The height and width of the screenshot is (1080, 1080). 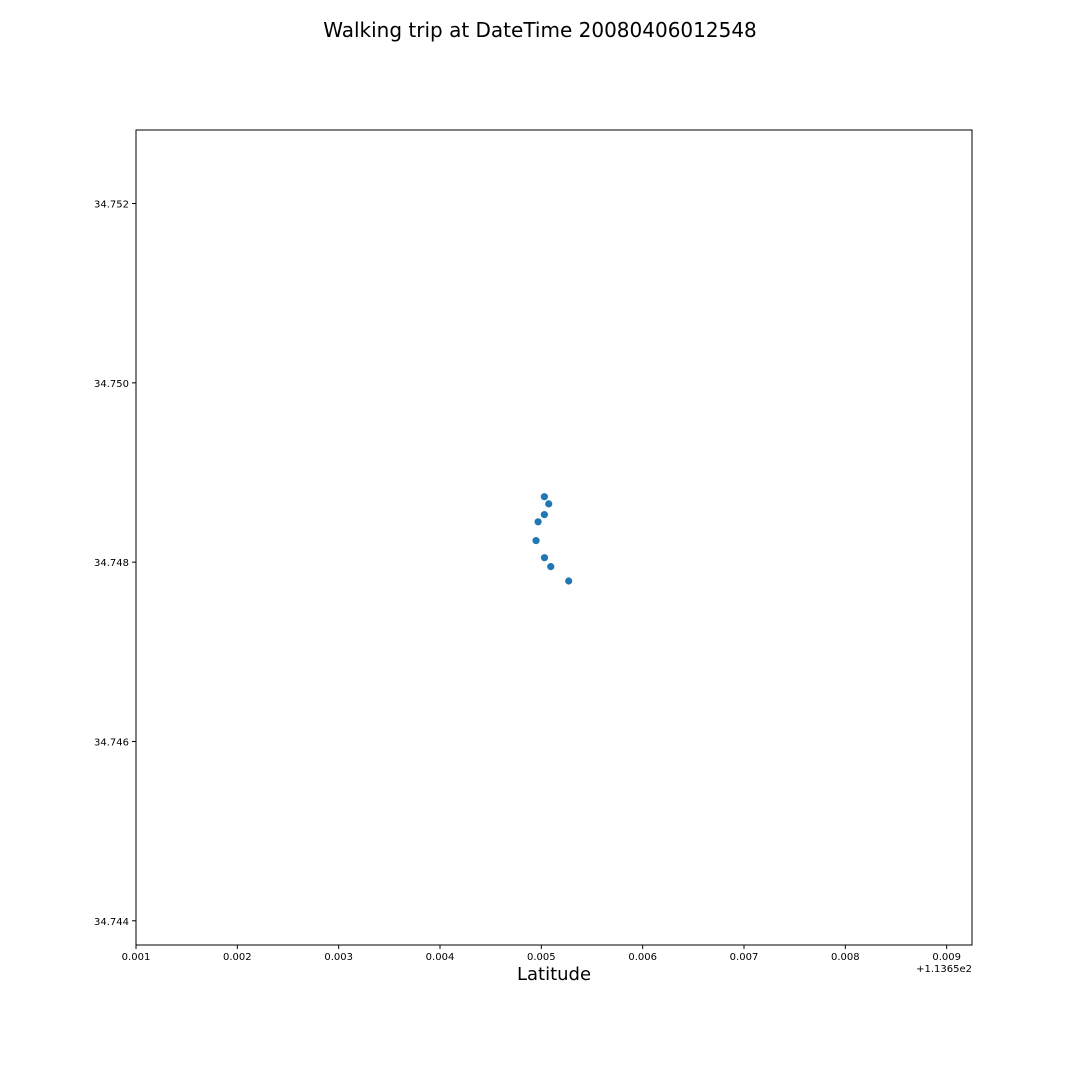 I want to click on x-tick-label: 0.001, so click(x=136, y=957).